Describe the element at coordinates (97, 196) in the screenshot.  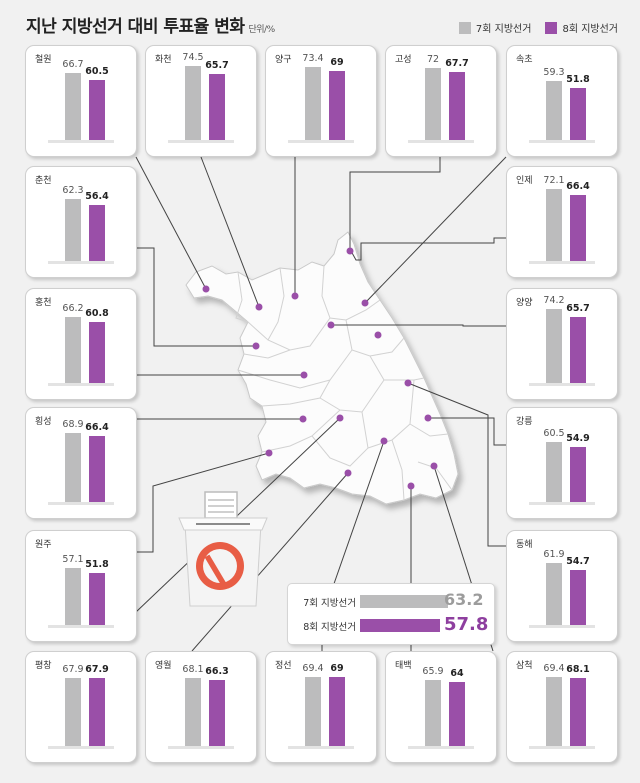
I see `value-8th: 56.4` at that location.